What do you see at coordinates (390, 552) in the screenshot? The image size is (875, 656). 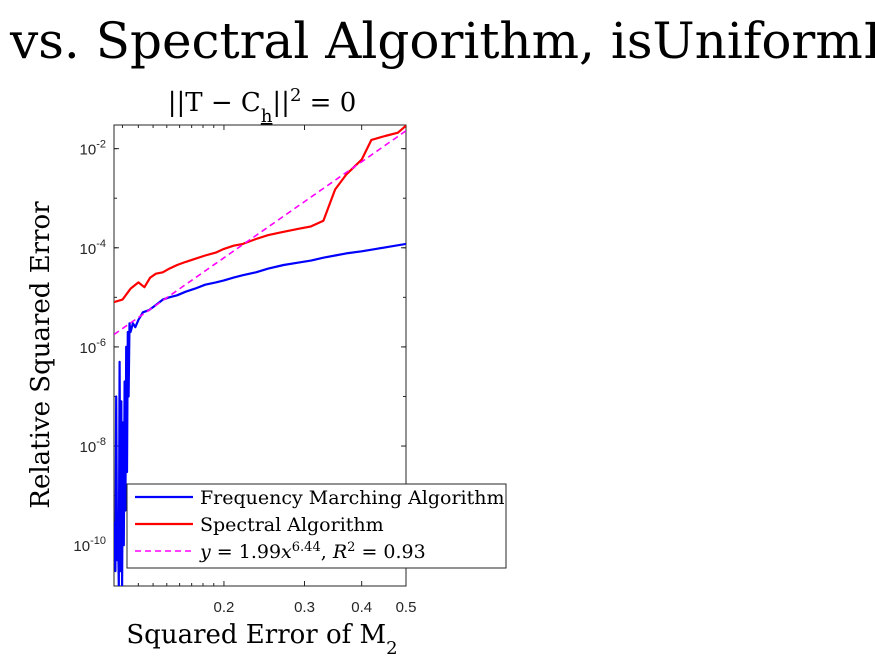 I see `fit-label-eq2: = 0.93` at bounding box center [390, 552].